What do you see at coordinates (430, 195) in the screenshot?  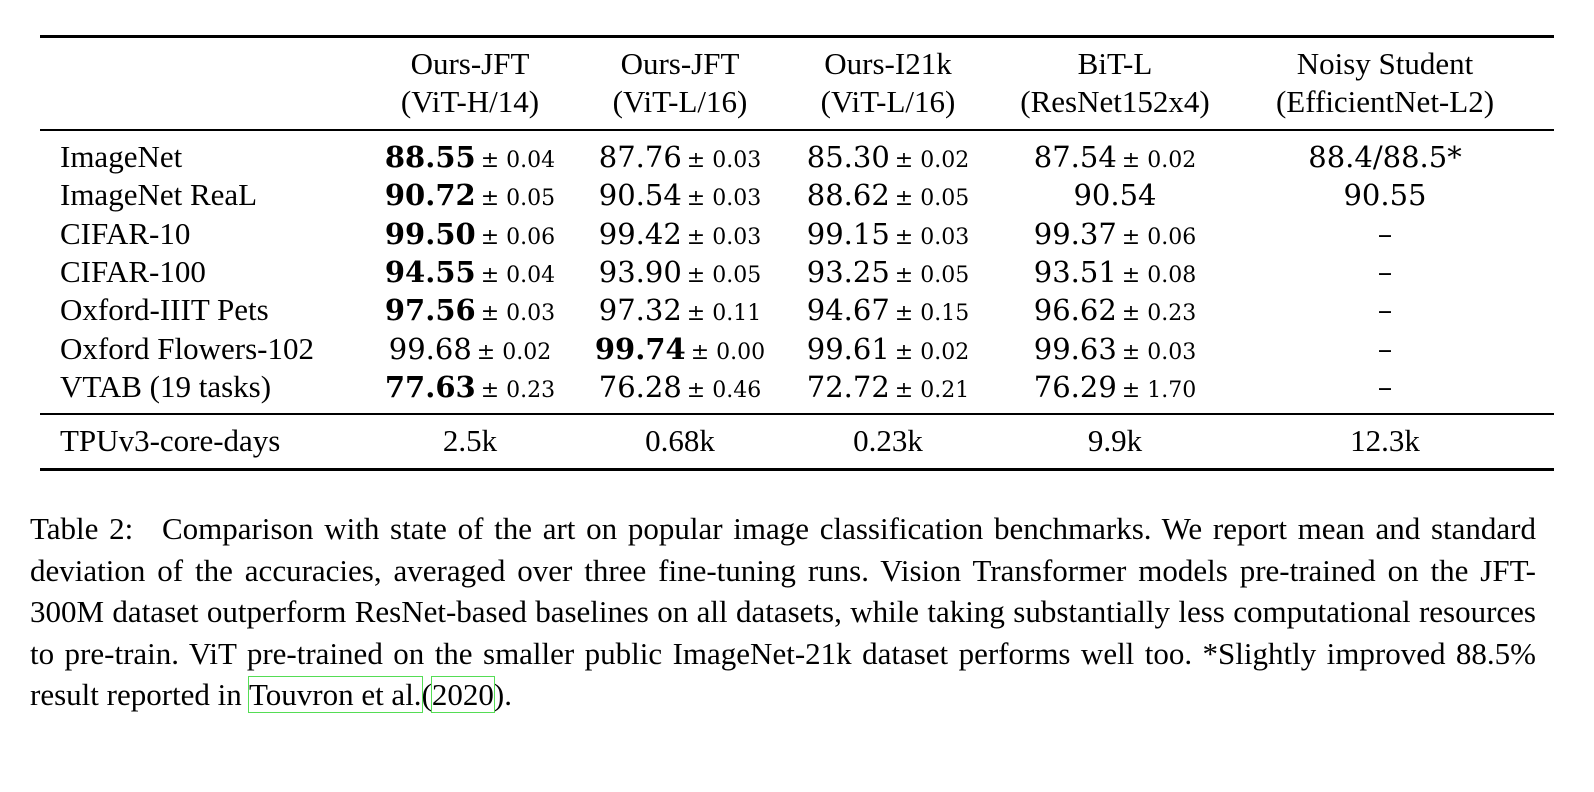 I see `best-value: 90.72` at bounding box center [430, 195].